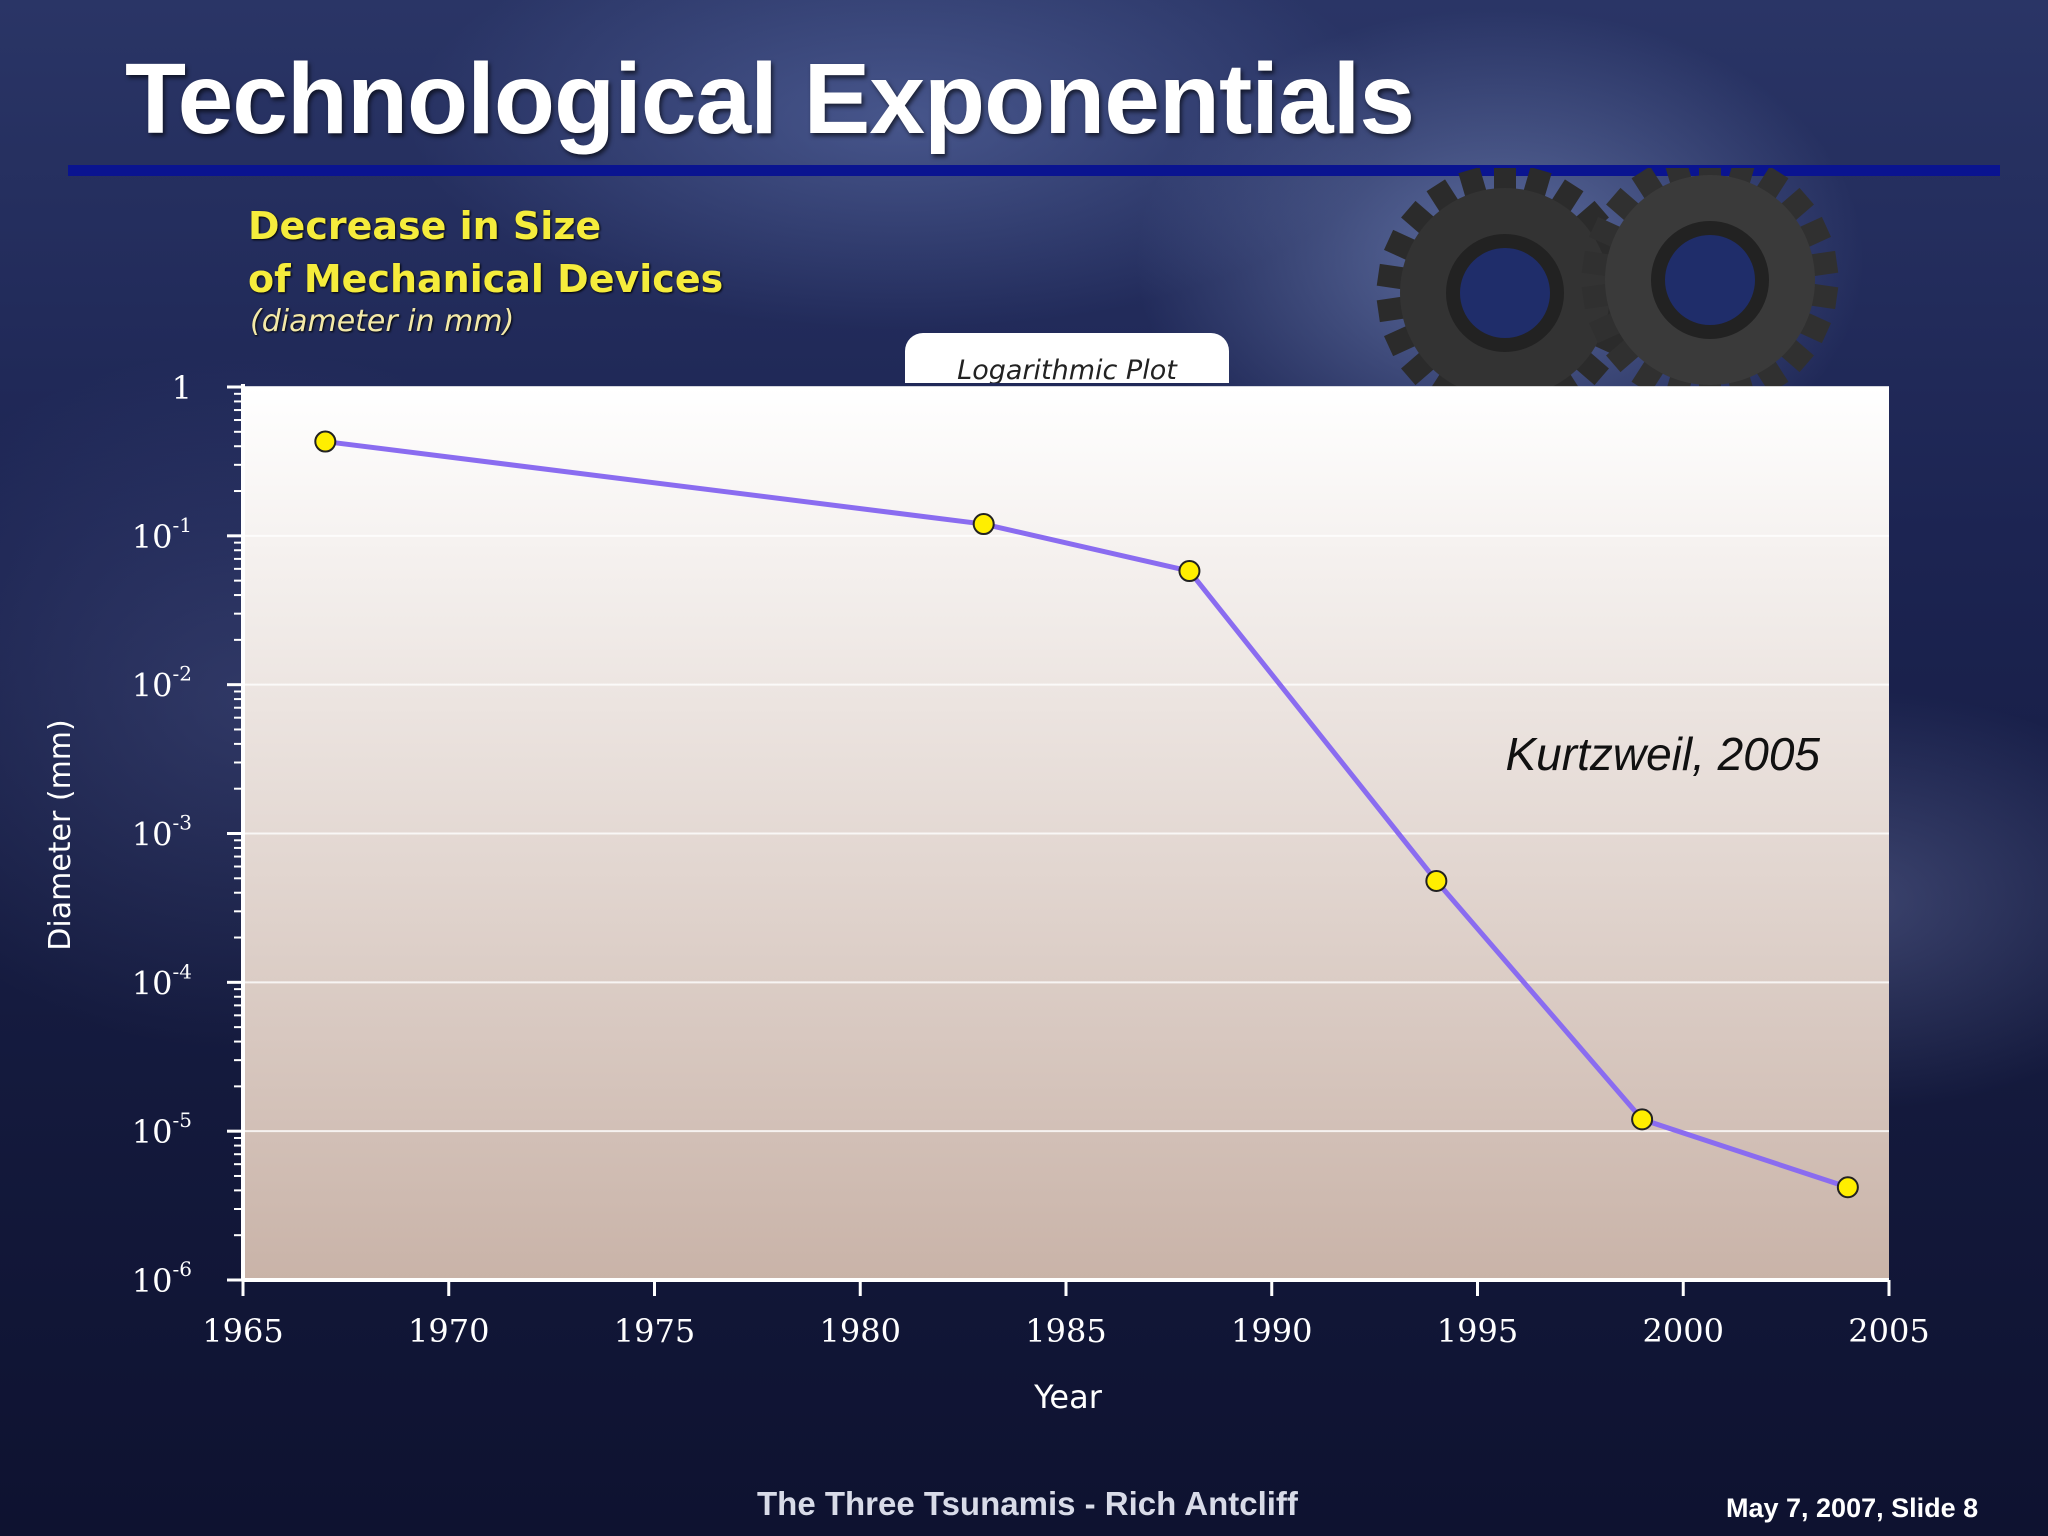 This screenshot has width=2048, height=1536. I want to click on x-tick-label: 2005, so click(1888, 1331).